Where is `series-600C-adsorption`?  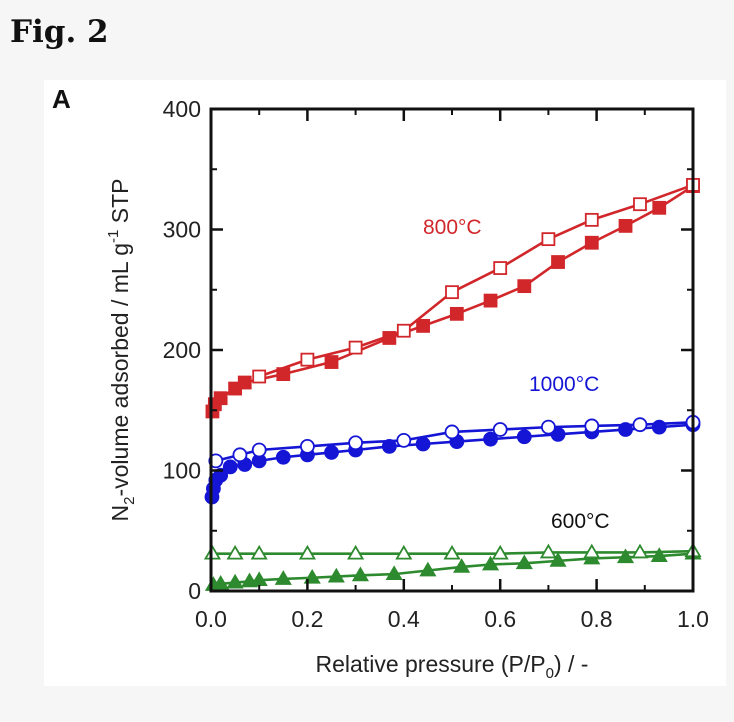 series-600C-adsorption is located at coordinates (453, 567).